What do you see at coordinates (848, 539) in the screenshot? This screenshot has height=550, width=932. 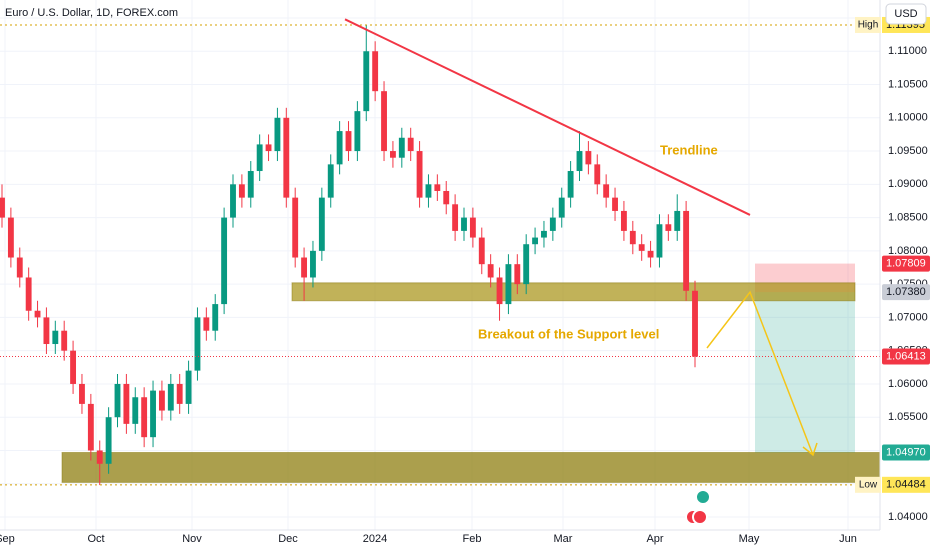 I see `x-tick-label: Jun` at bounding box center [848, 539].